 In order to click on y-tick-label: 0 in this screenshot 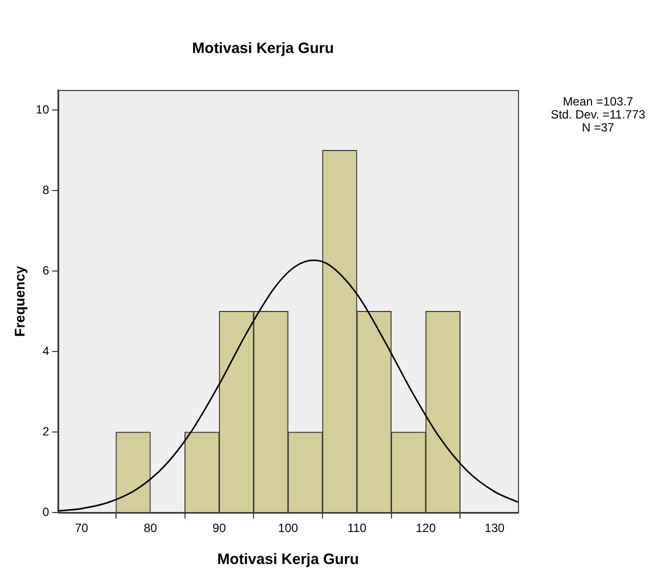, I will do `click(46, 511)`.